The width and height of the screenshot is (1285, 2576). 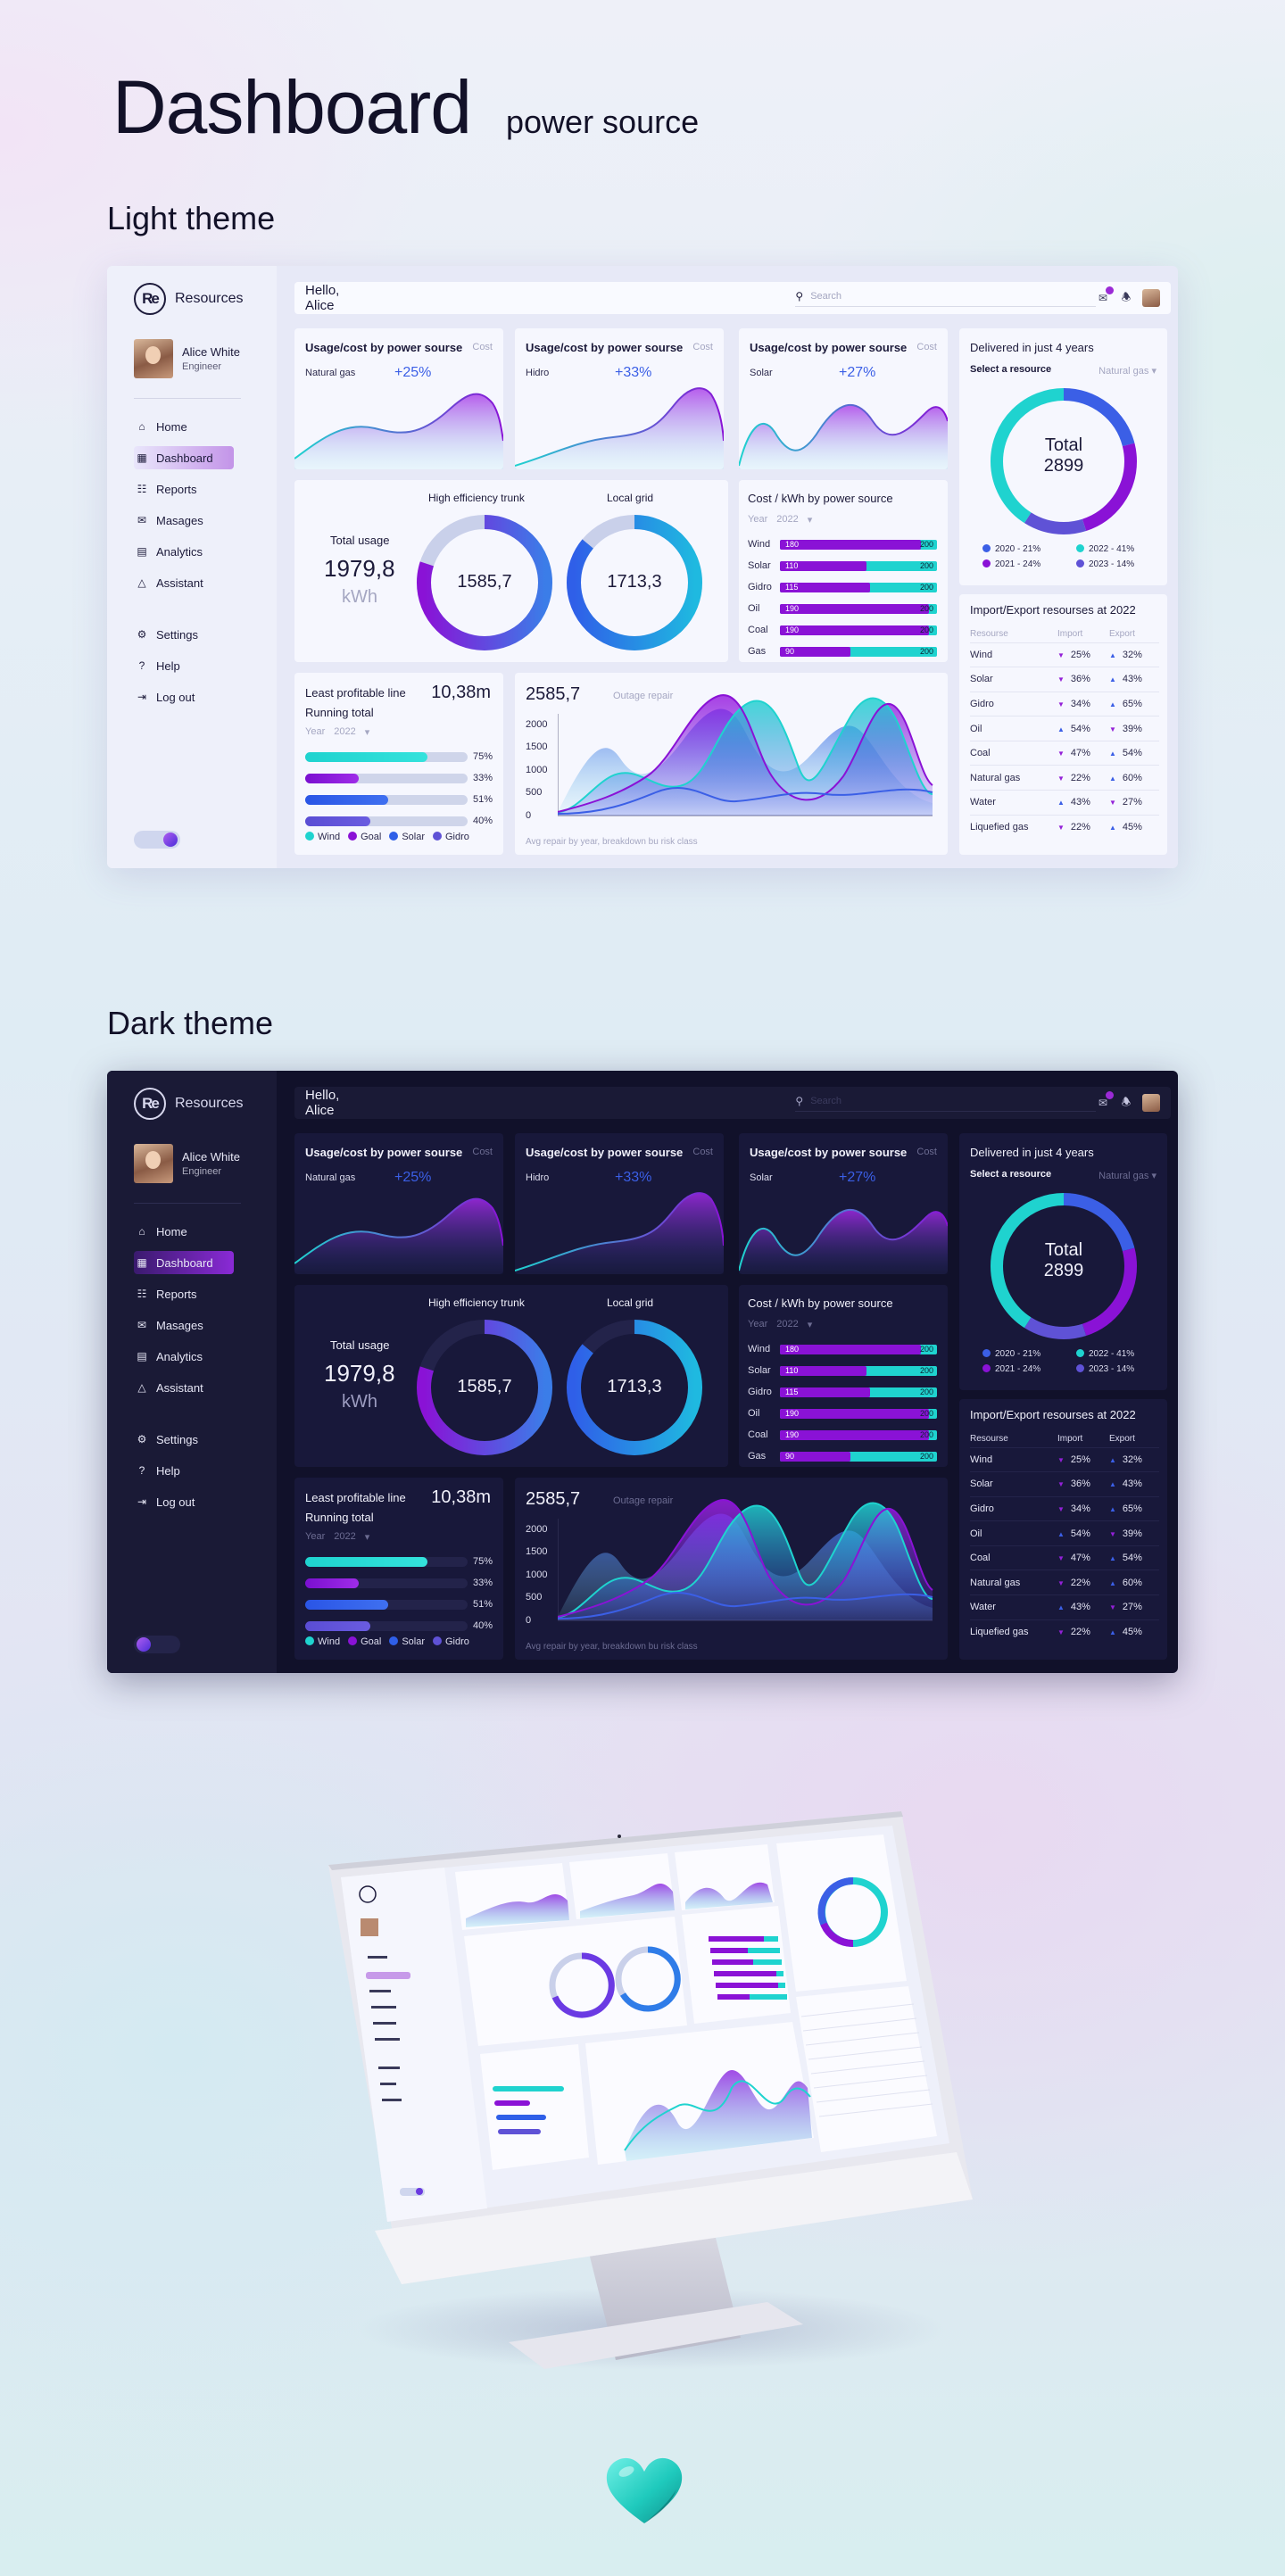 I want to click on profit-bar-value: 40%, so click(x=483, y=1625).